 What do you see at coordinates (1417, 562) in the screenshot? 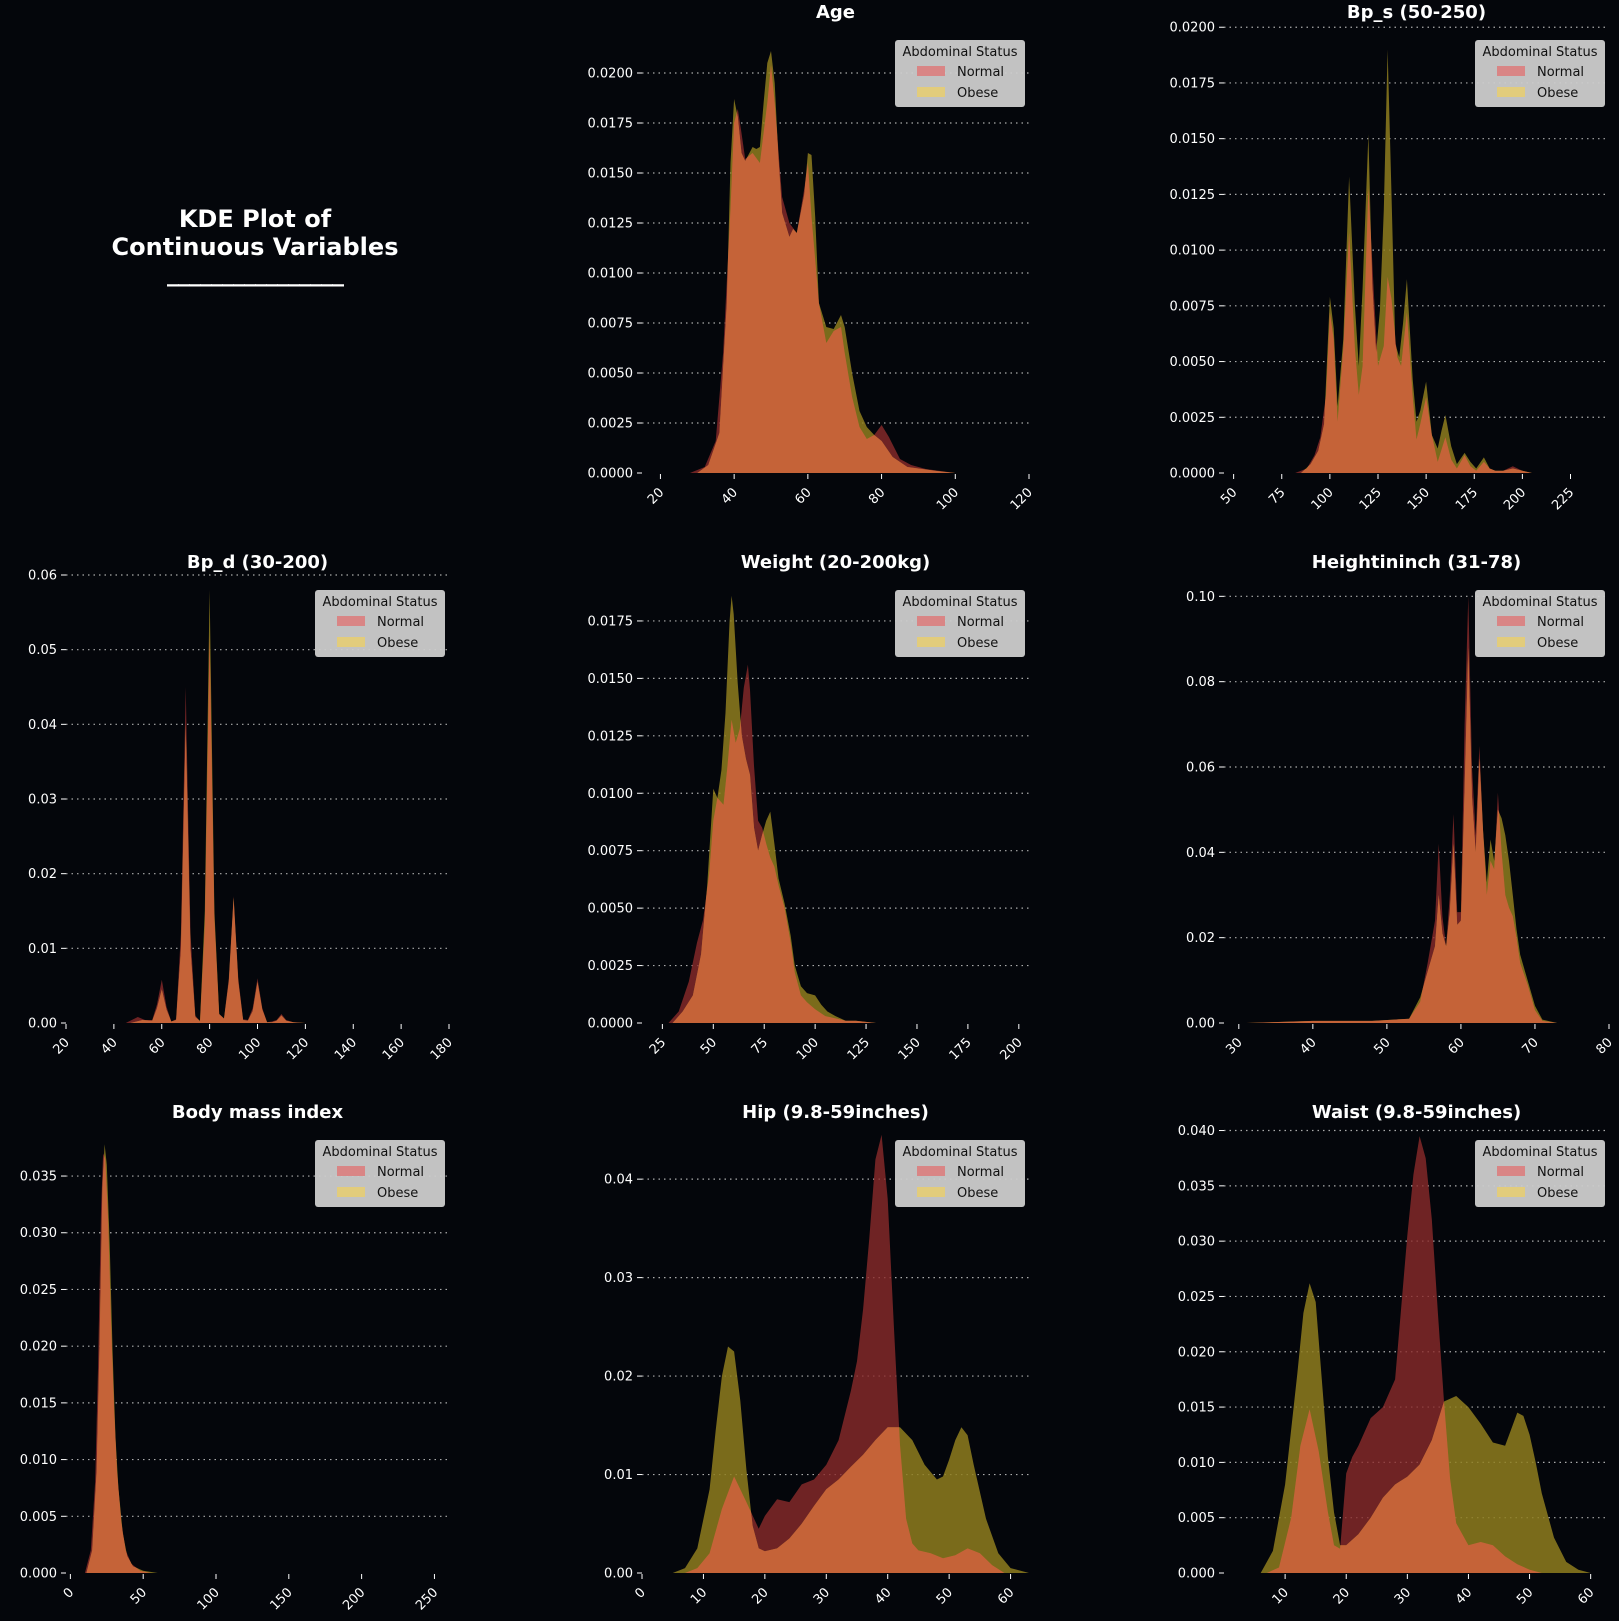
I see `subplot-title: Heightininch (31-78)` at bounding box center [1417, 562].